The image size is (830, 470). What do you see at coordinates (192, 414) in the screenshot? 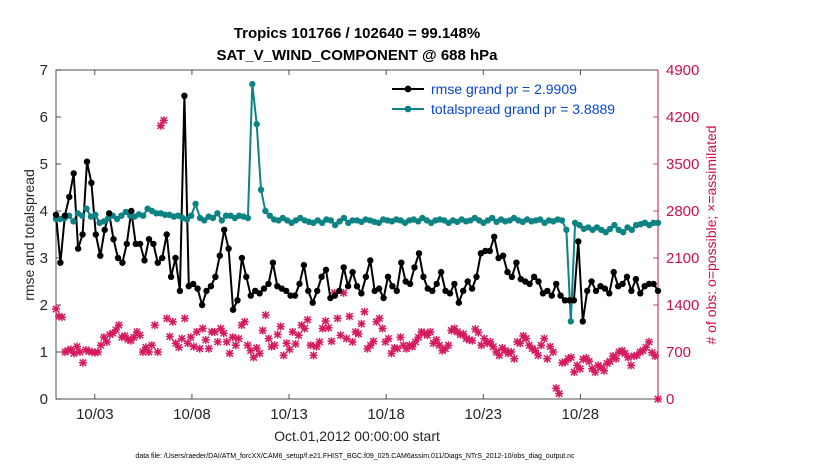
I see `x-tick-label: 10/08` at bounding box center [192, 414].